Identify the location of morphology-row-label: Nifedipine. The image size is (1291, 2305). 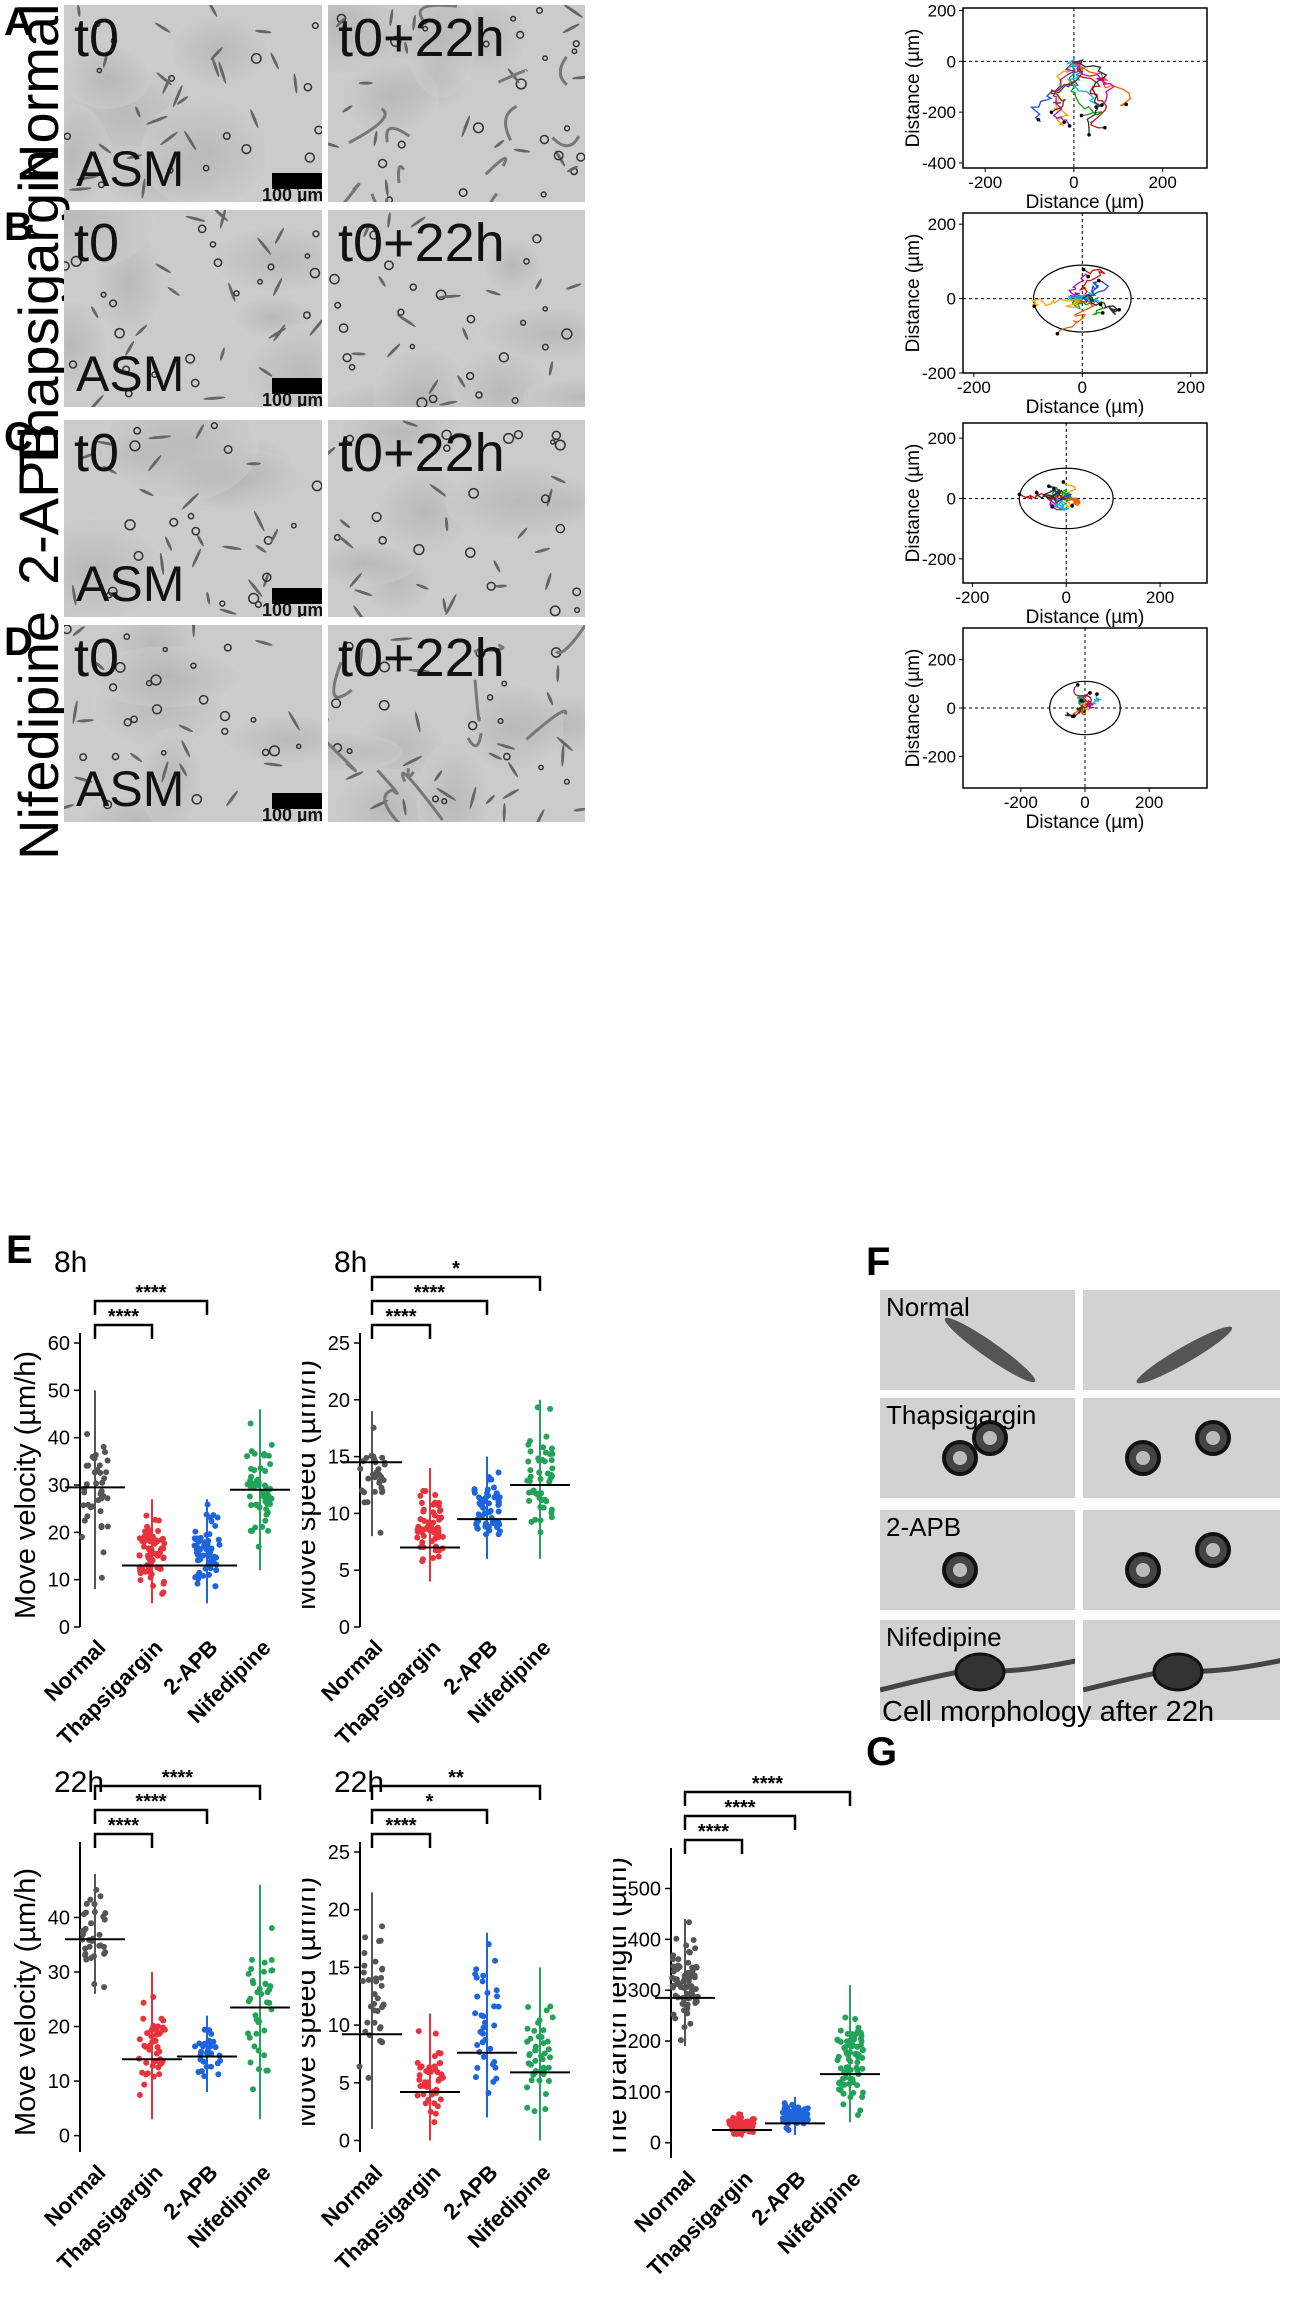
(944, 1637).